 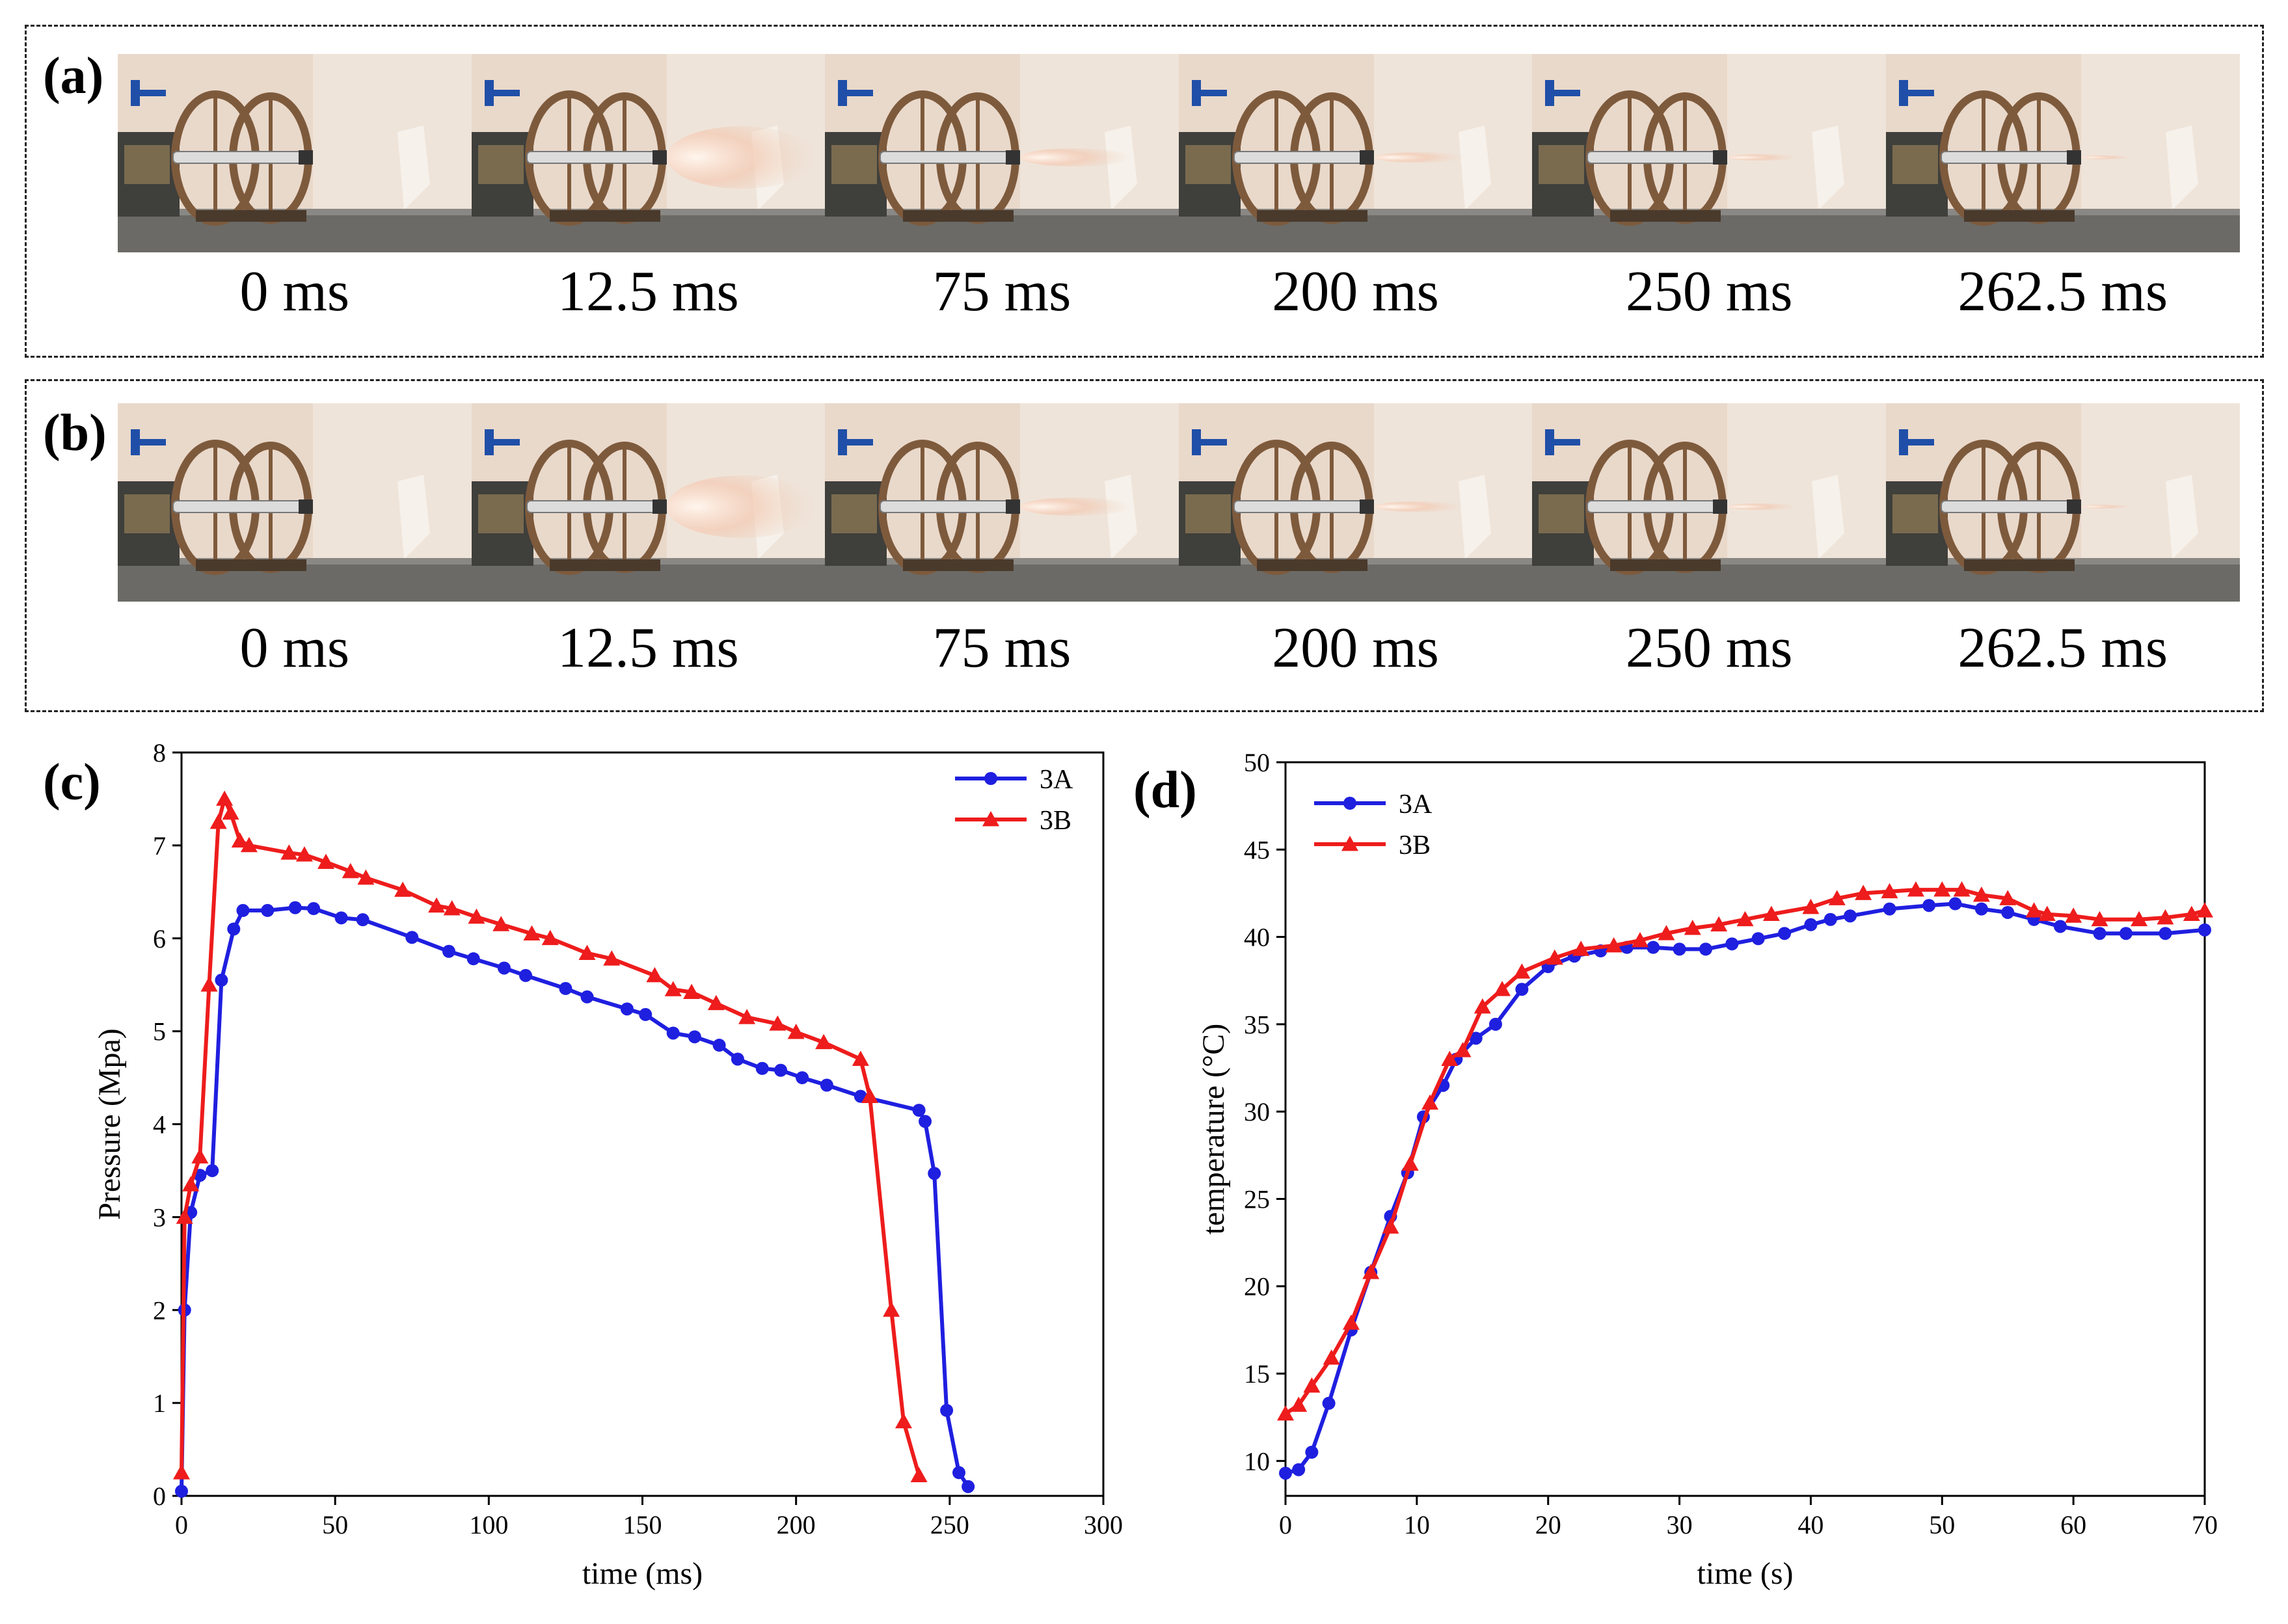 I want to click on panel-a-time-label: 12.5 ms, so click(x=648, y=291).